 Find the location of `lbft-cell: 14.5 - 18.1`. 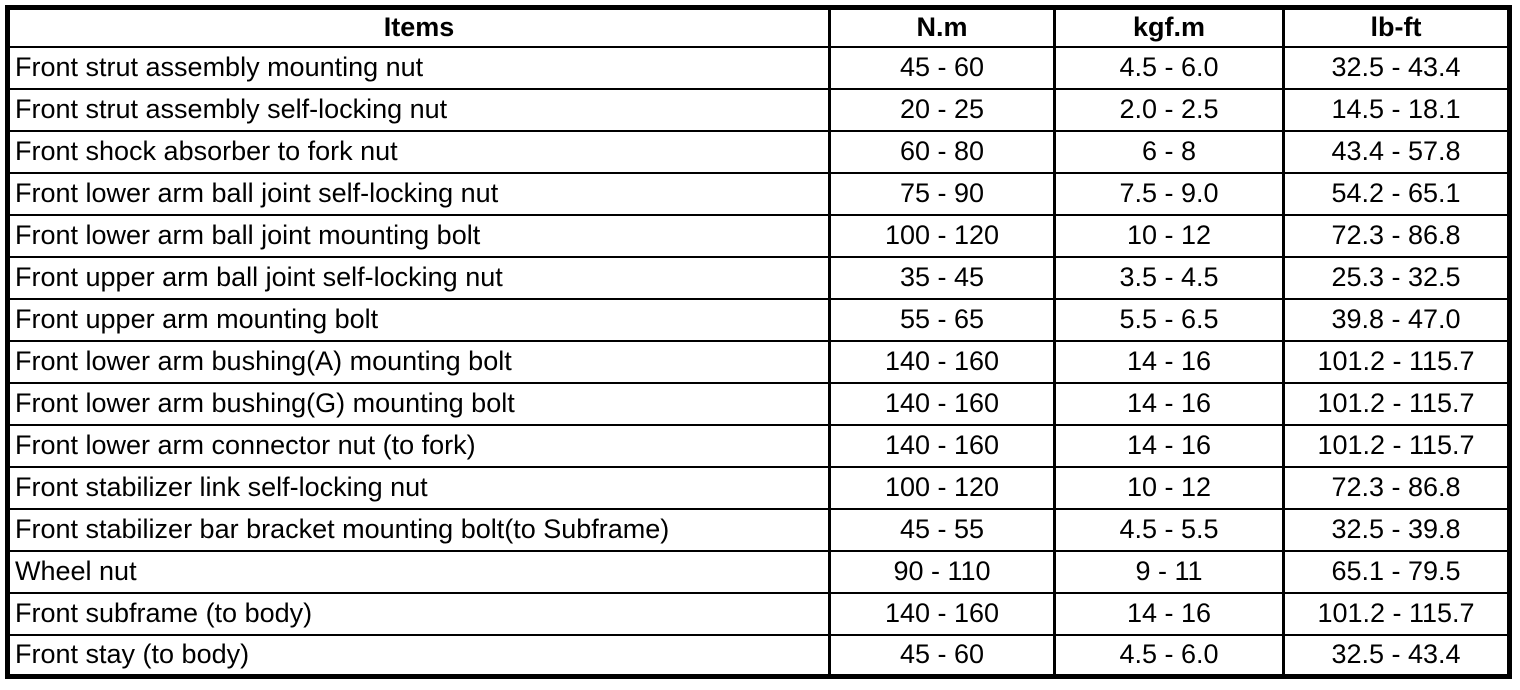

lbft-cell: 14.5 - 18.1 is located at coordinates (1396, 109).